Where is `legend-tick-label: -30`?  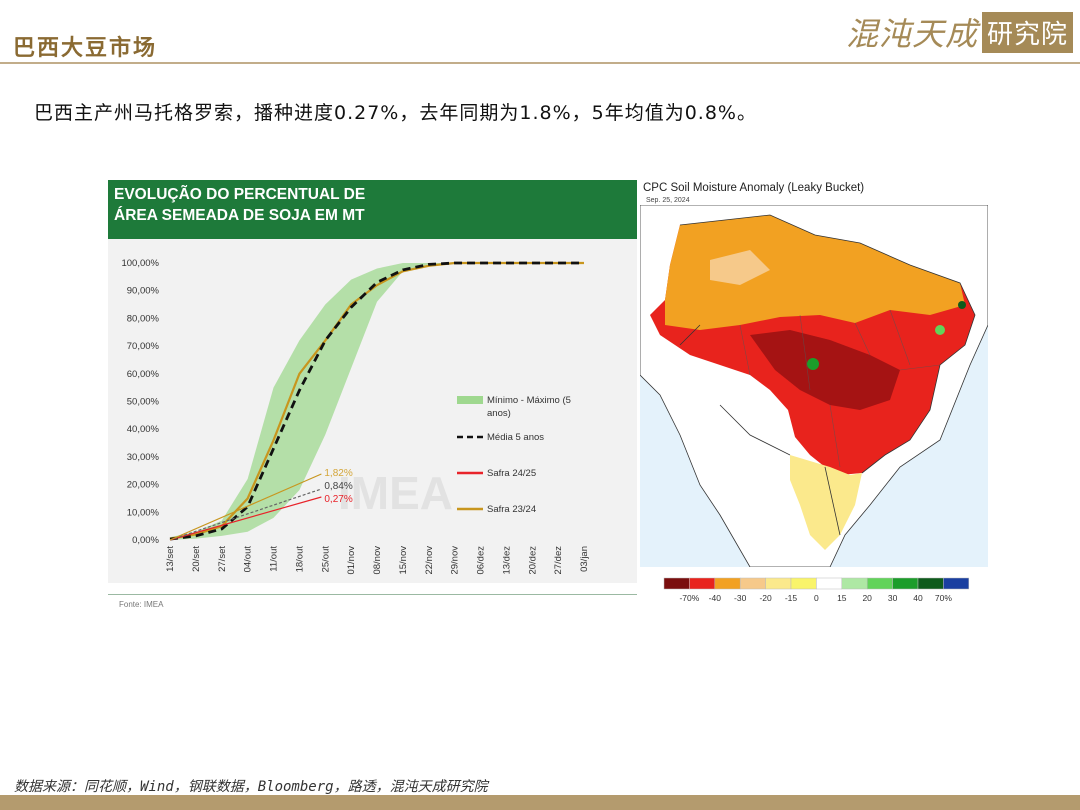
legend-tick-label: -30 is located at coordinates (740, 598).